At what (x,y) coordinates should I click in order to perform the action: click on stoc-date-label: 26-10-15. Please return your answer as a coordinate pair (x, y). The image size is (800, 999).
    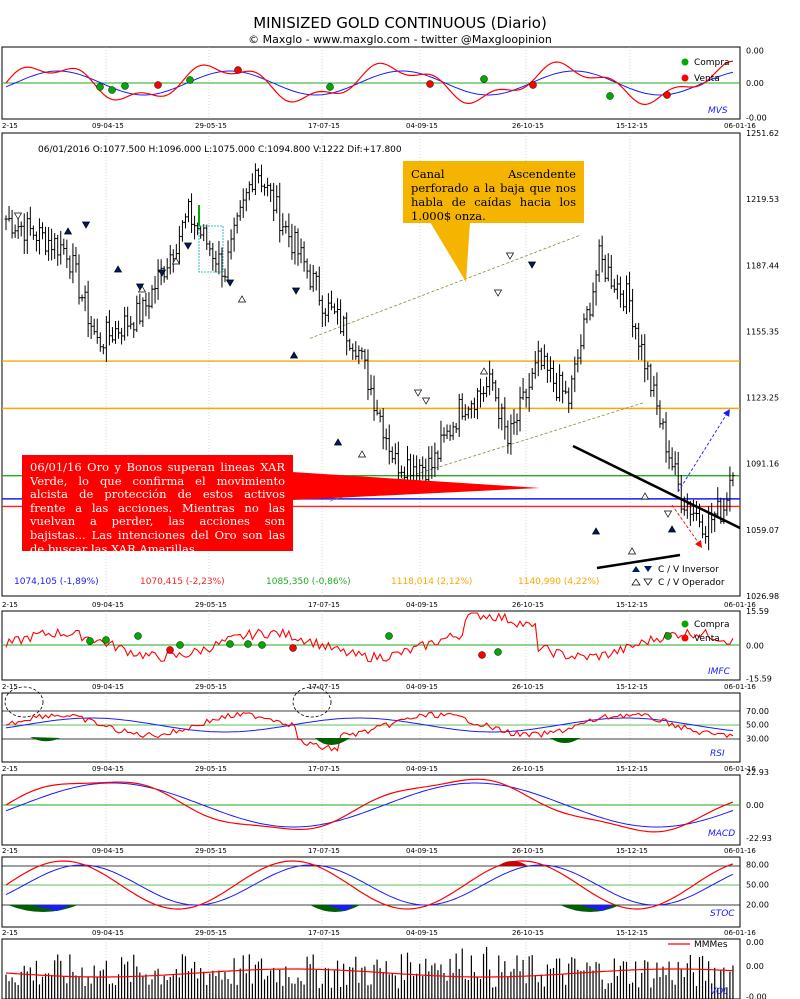
    Looking at the image, I should click on (528, 933).